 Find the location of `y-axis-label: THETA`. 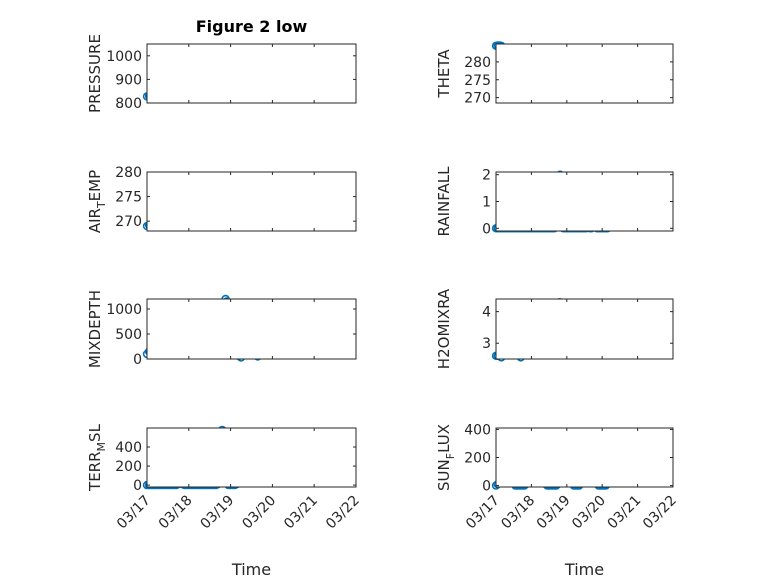

y-axis-label: THETA is located at coordinates (444, 74).